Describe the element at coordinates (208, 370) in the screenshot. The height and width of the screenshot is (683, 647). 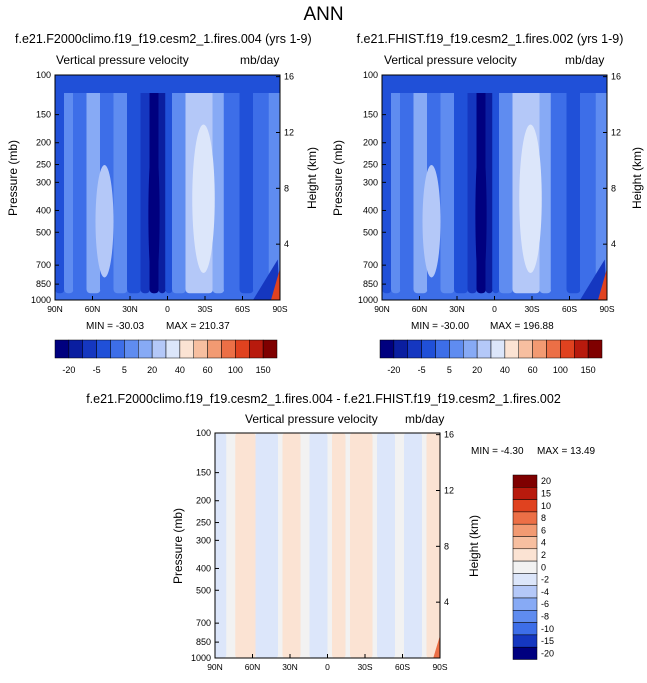
I see `colorbar-label: 60` at that location.